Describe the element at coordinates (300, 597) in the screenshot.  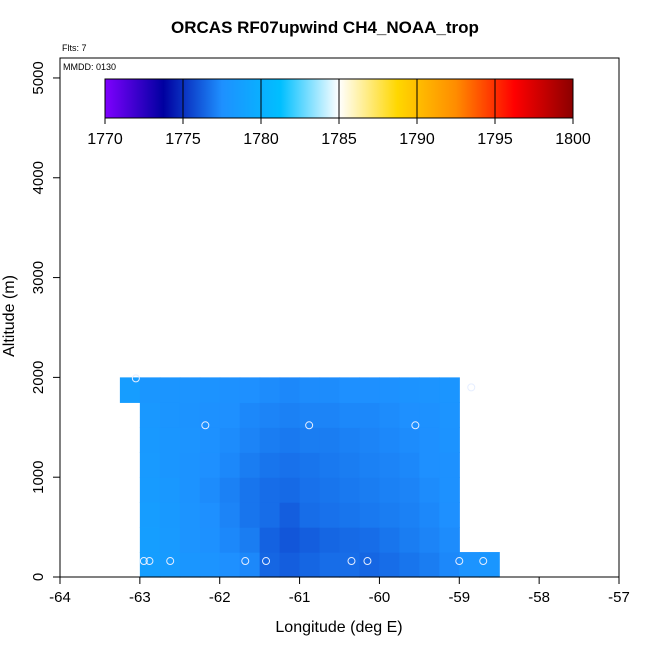
I see `x-tick-label: -61` at that location.